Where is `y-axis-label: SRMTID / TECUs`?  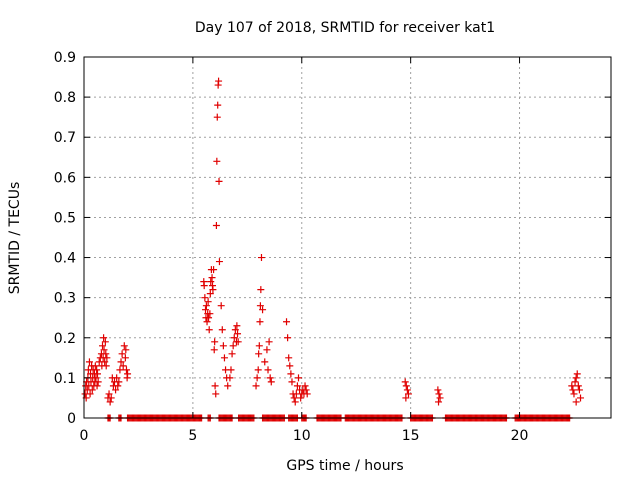 y-axis-label: SRMTID / TECUs is located at coordinates (15, 238).